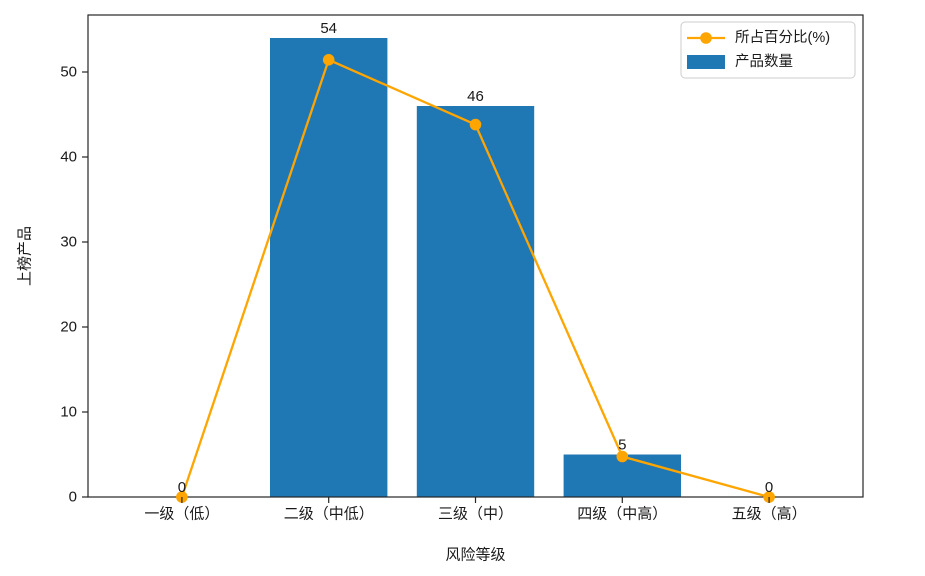 The height and width of the screenshot is (576, 925). What do you see at coordinates (475, 555) in the screenshot?
I see `x-axis-label: 风险等级` at bounding box center [475, 555].